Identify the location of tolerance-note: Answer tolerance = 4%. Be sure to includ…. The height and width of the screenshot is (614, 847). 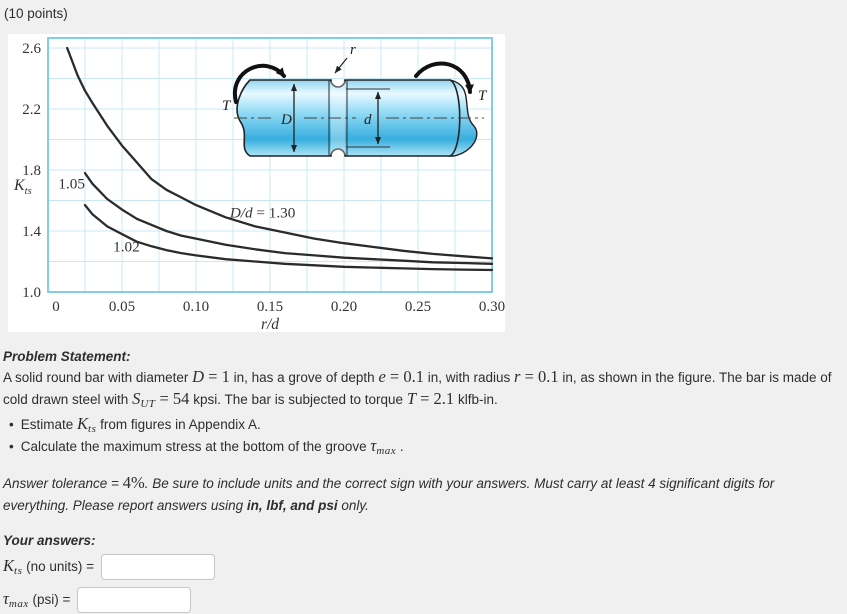
(389, 493).